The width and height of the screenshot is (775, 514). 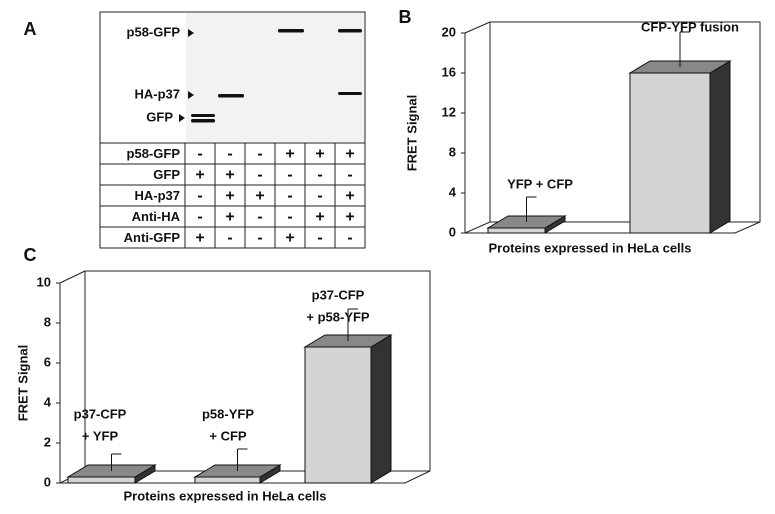 I want to click on bar-label: YFP + CFP, so click(x=540, y=183).